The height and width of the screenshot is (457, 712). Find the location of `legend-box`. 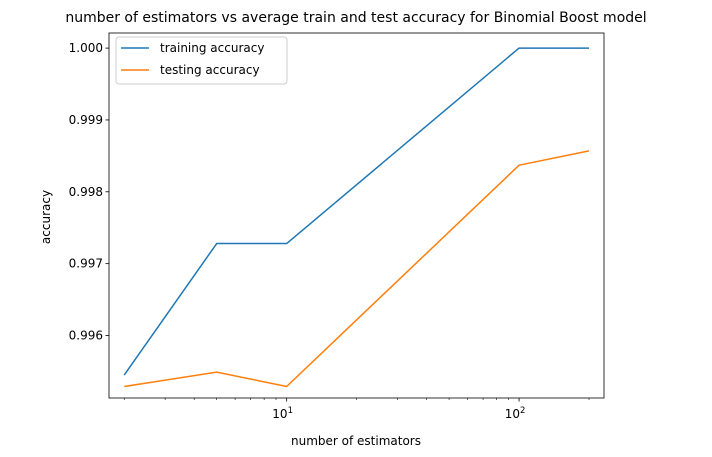

legend-box is located at coordinates (201, 60).